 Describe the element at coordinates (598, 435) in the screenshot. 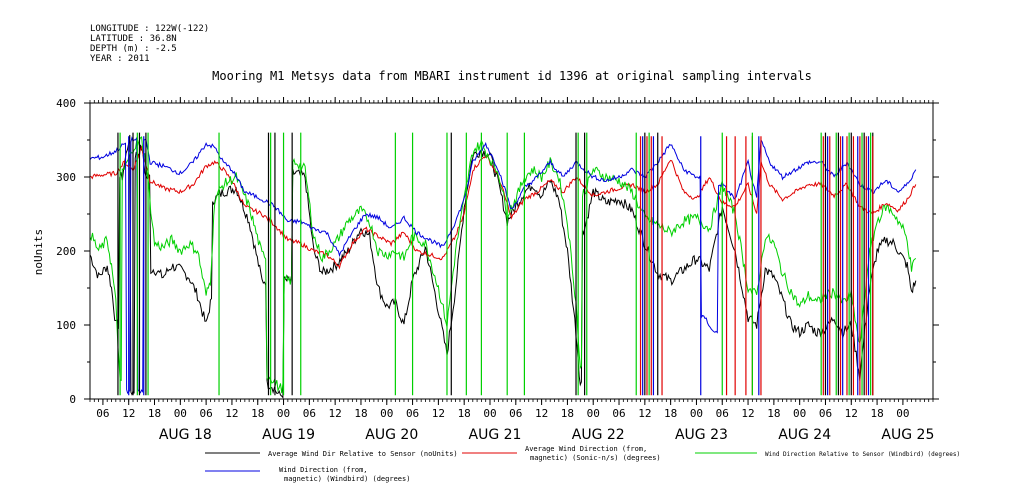

I see `day-label: AUG 22` at that location.